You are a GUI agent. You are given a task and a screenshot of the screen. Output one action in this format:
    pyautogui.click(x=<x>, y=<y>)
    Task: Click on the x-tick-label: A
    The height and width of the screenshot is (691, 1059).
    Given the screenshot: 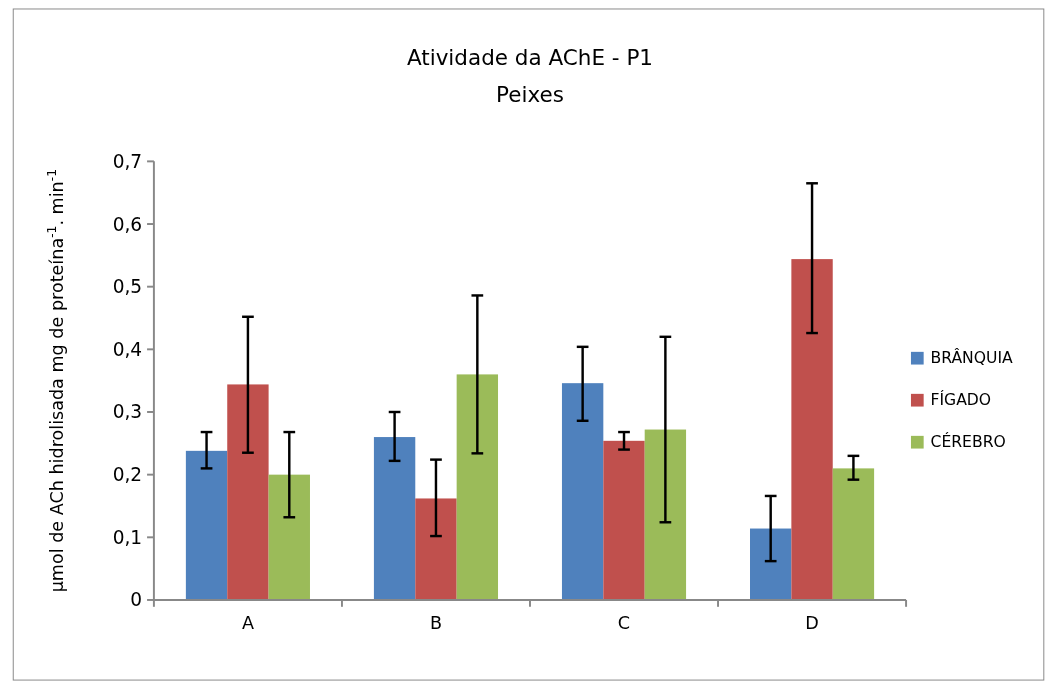 What is the action you would take?
    pyautogui.click(x=247, y=623)
    